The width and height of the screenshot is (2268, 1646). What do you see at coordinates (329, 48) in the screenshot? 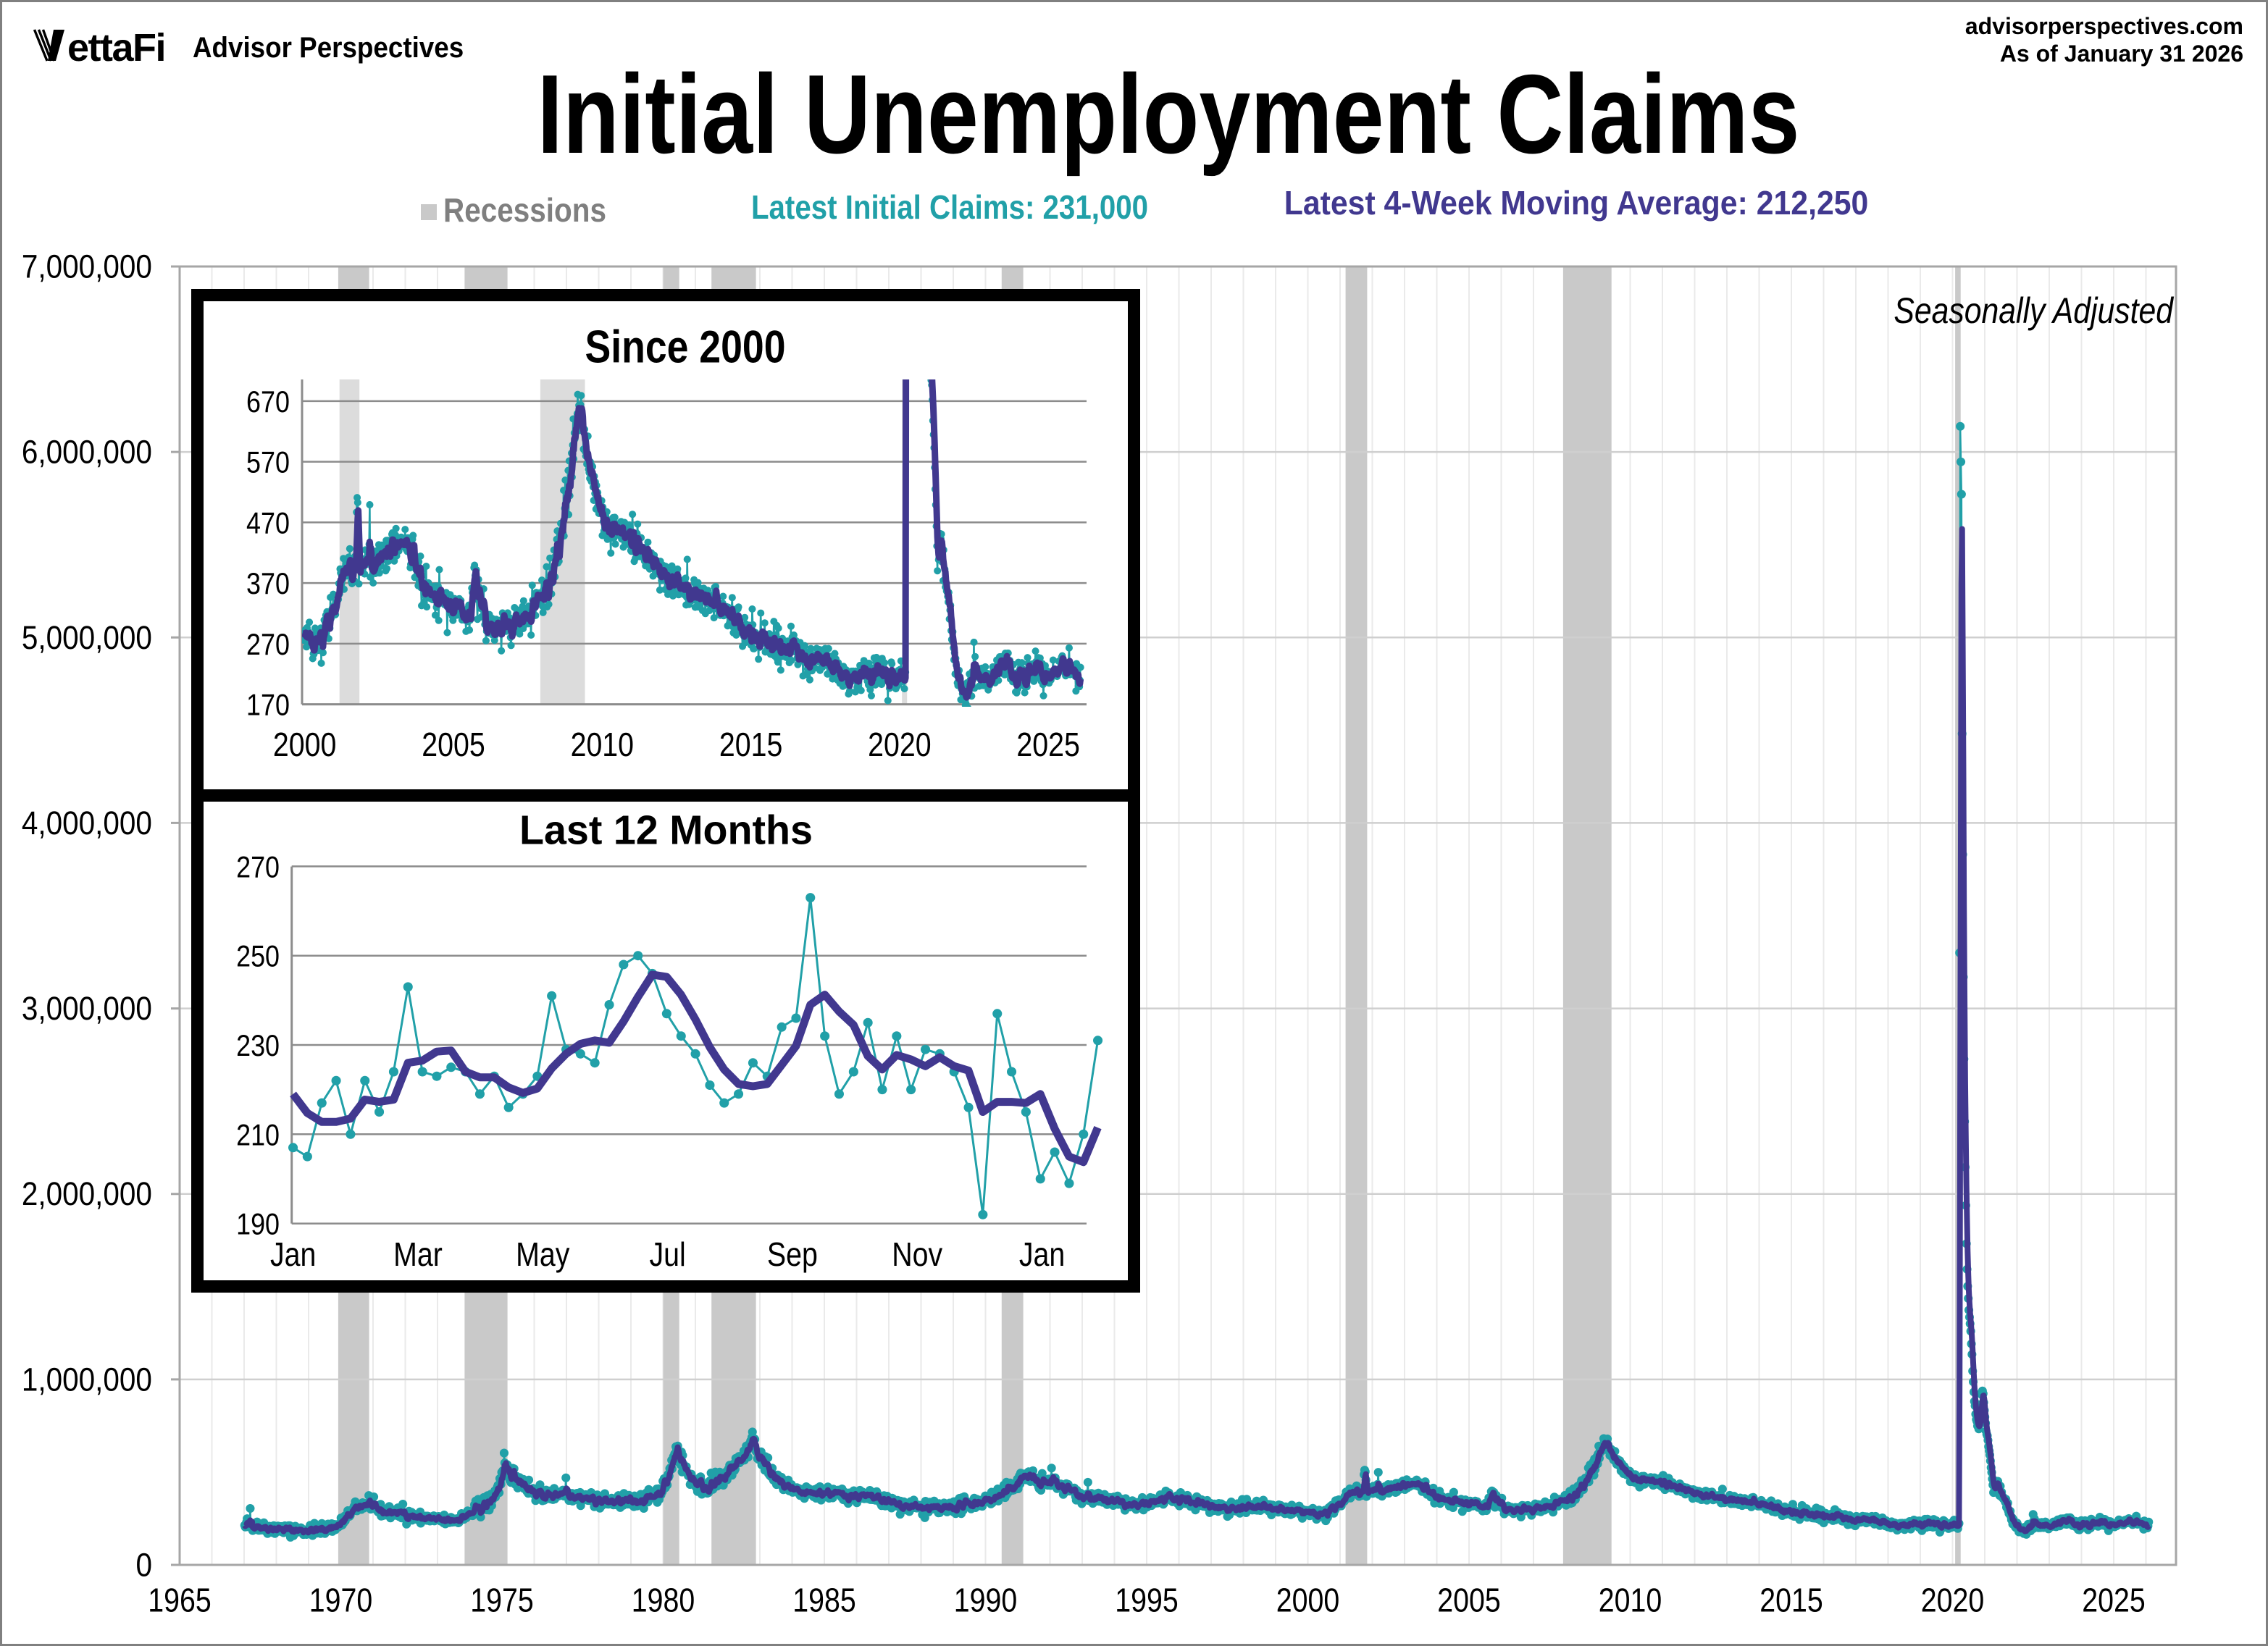
I see `svg-text: Advisor Perspectives` at bounding box center [329, 48].